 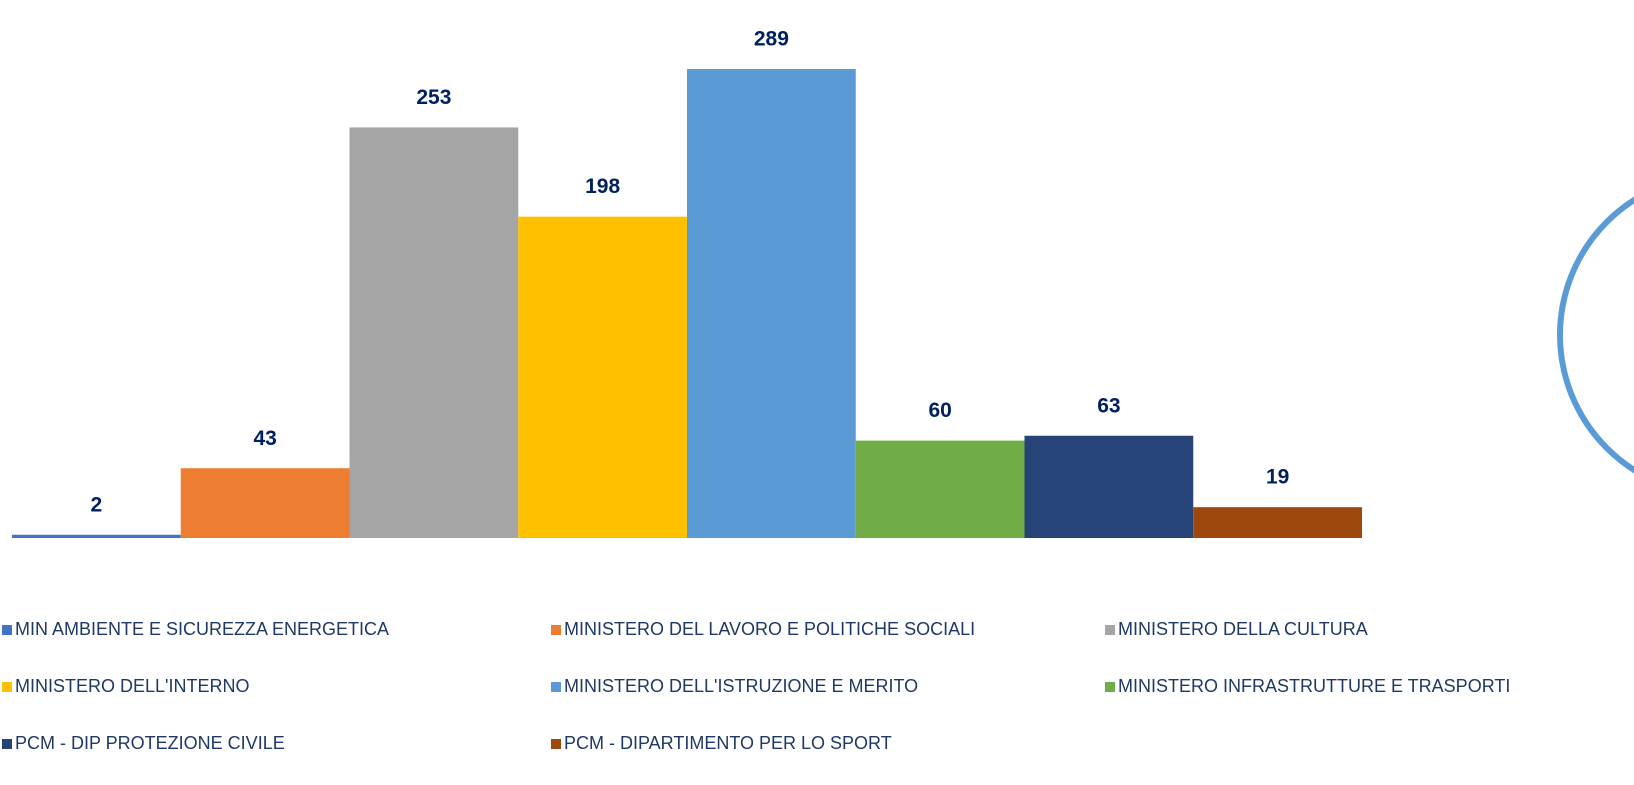 What do you see at coordinates (433, 97) in the screenshot?
I see `value-label: 253` at bounding box center [433, 97].